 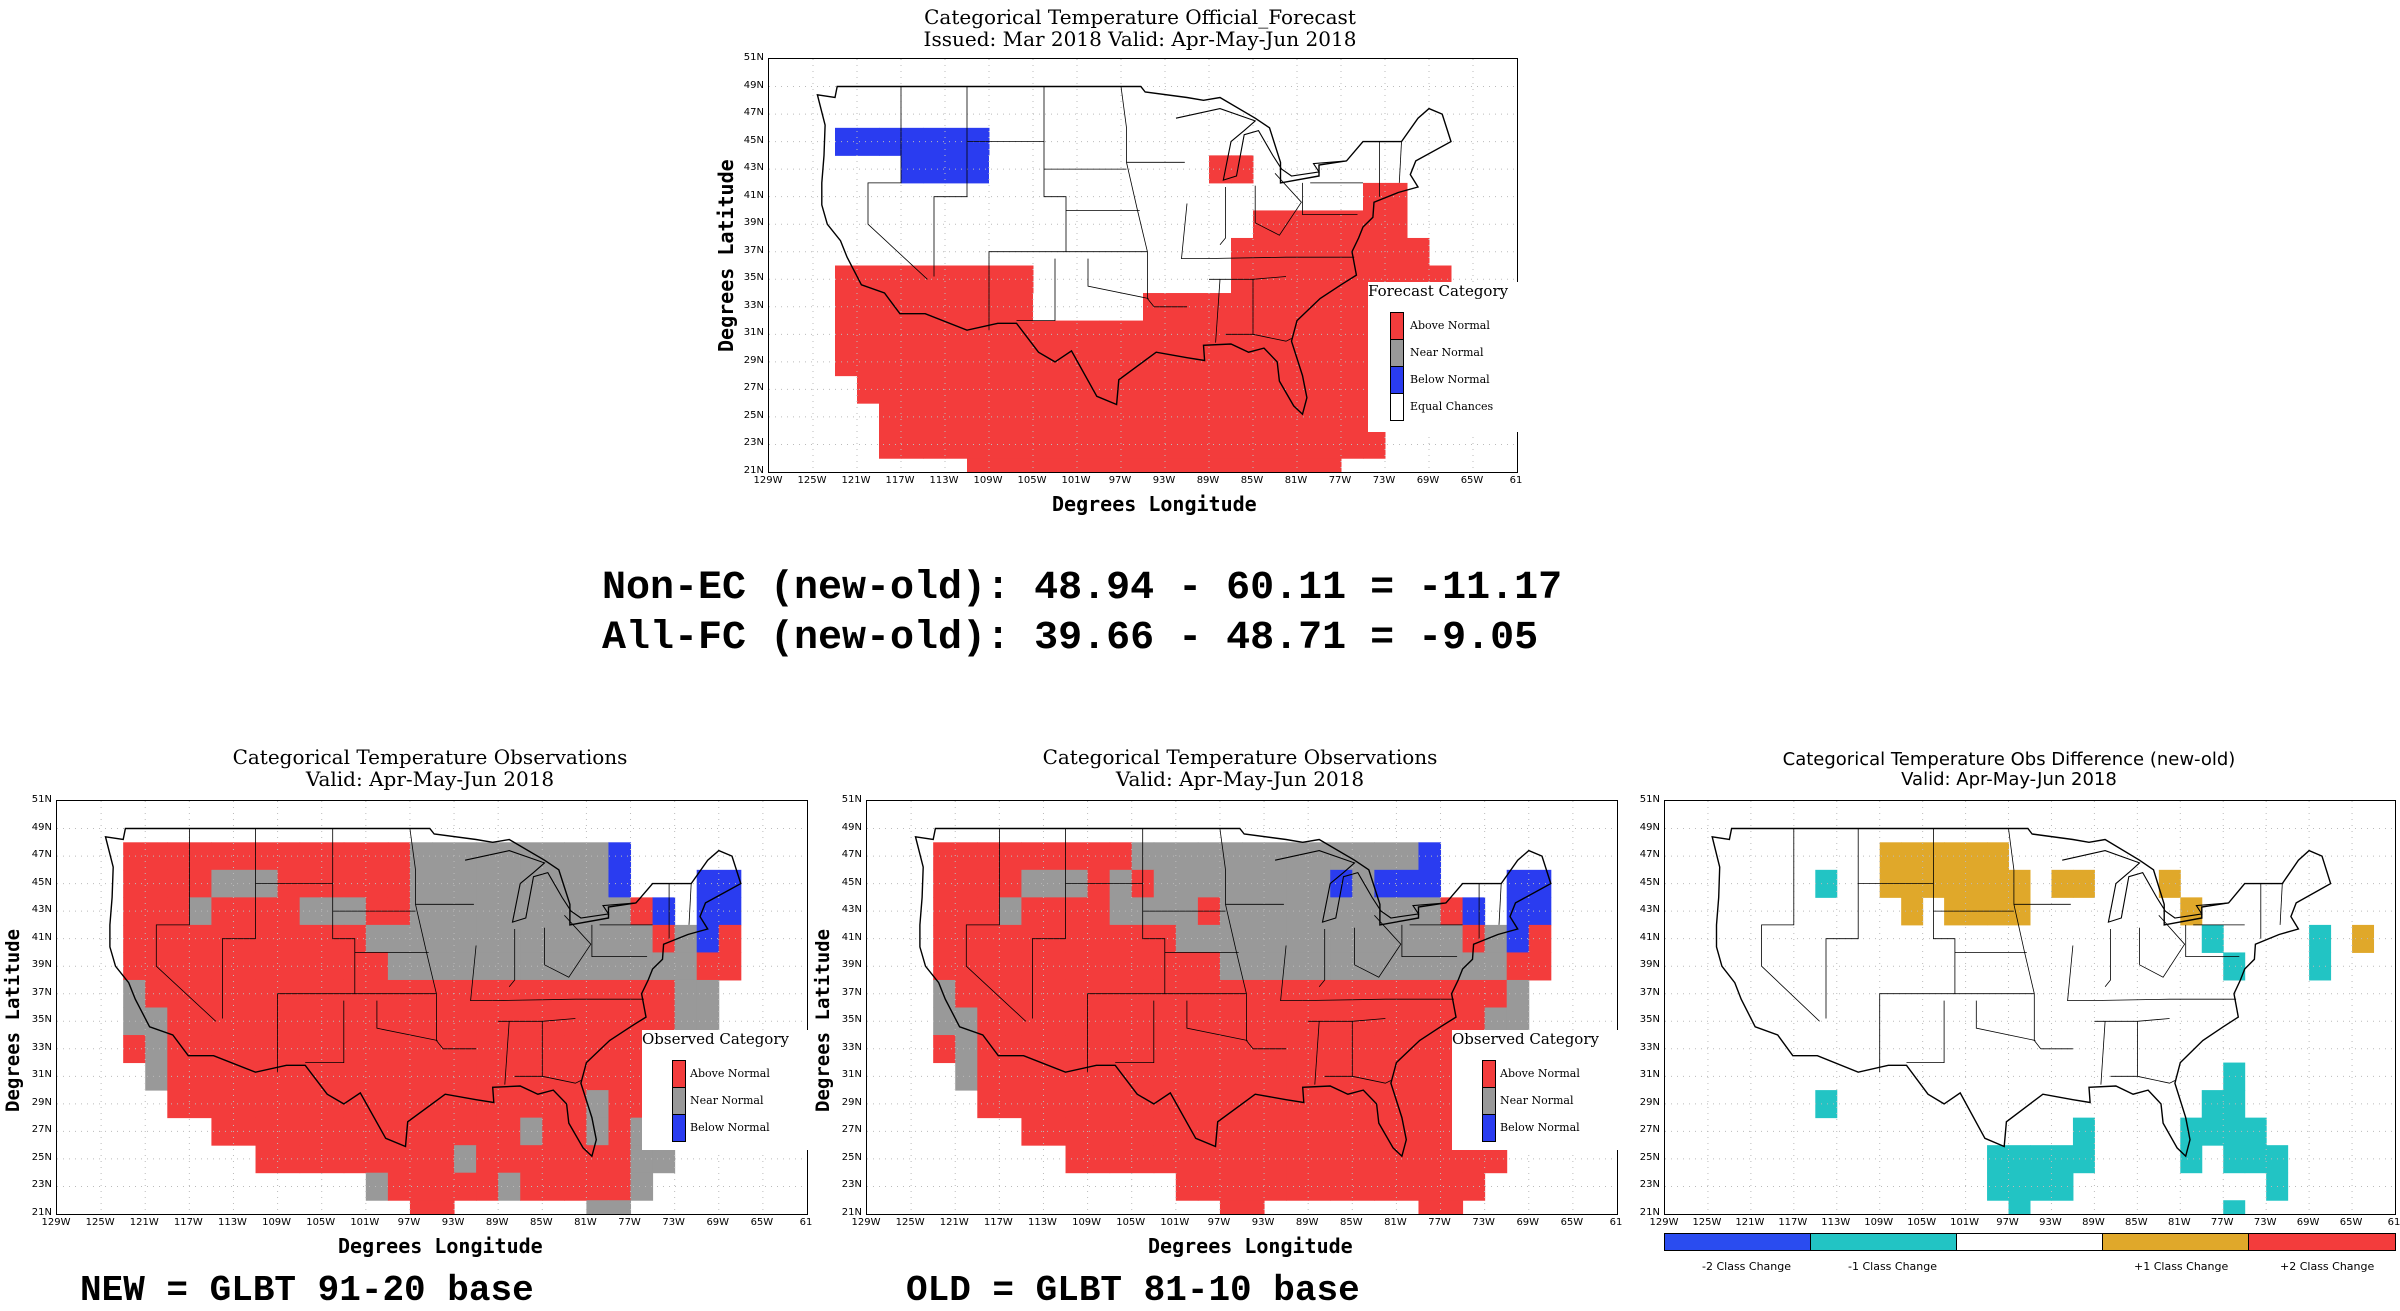 What do you see at coordinates (1649, 910) in the screenshot?
I see `lat-tick-label: 43N` at bounding box center [1649, 910].